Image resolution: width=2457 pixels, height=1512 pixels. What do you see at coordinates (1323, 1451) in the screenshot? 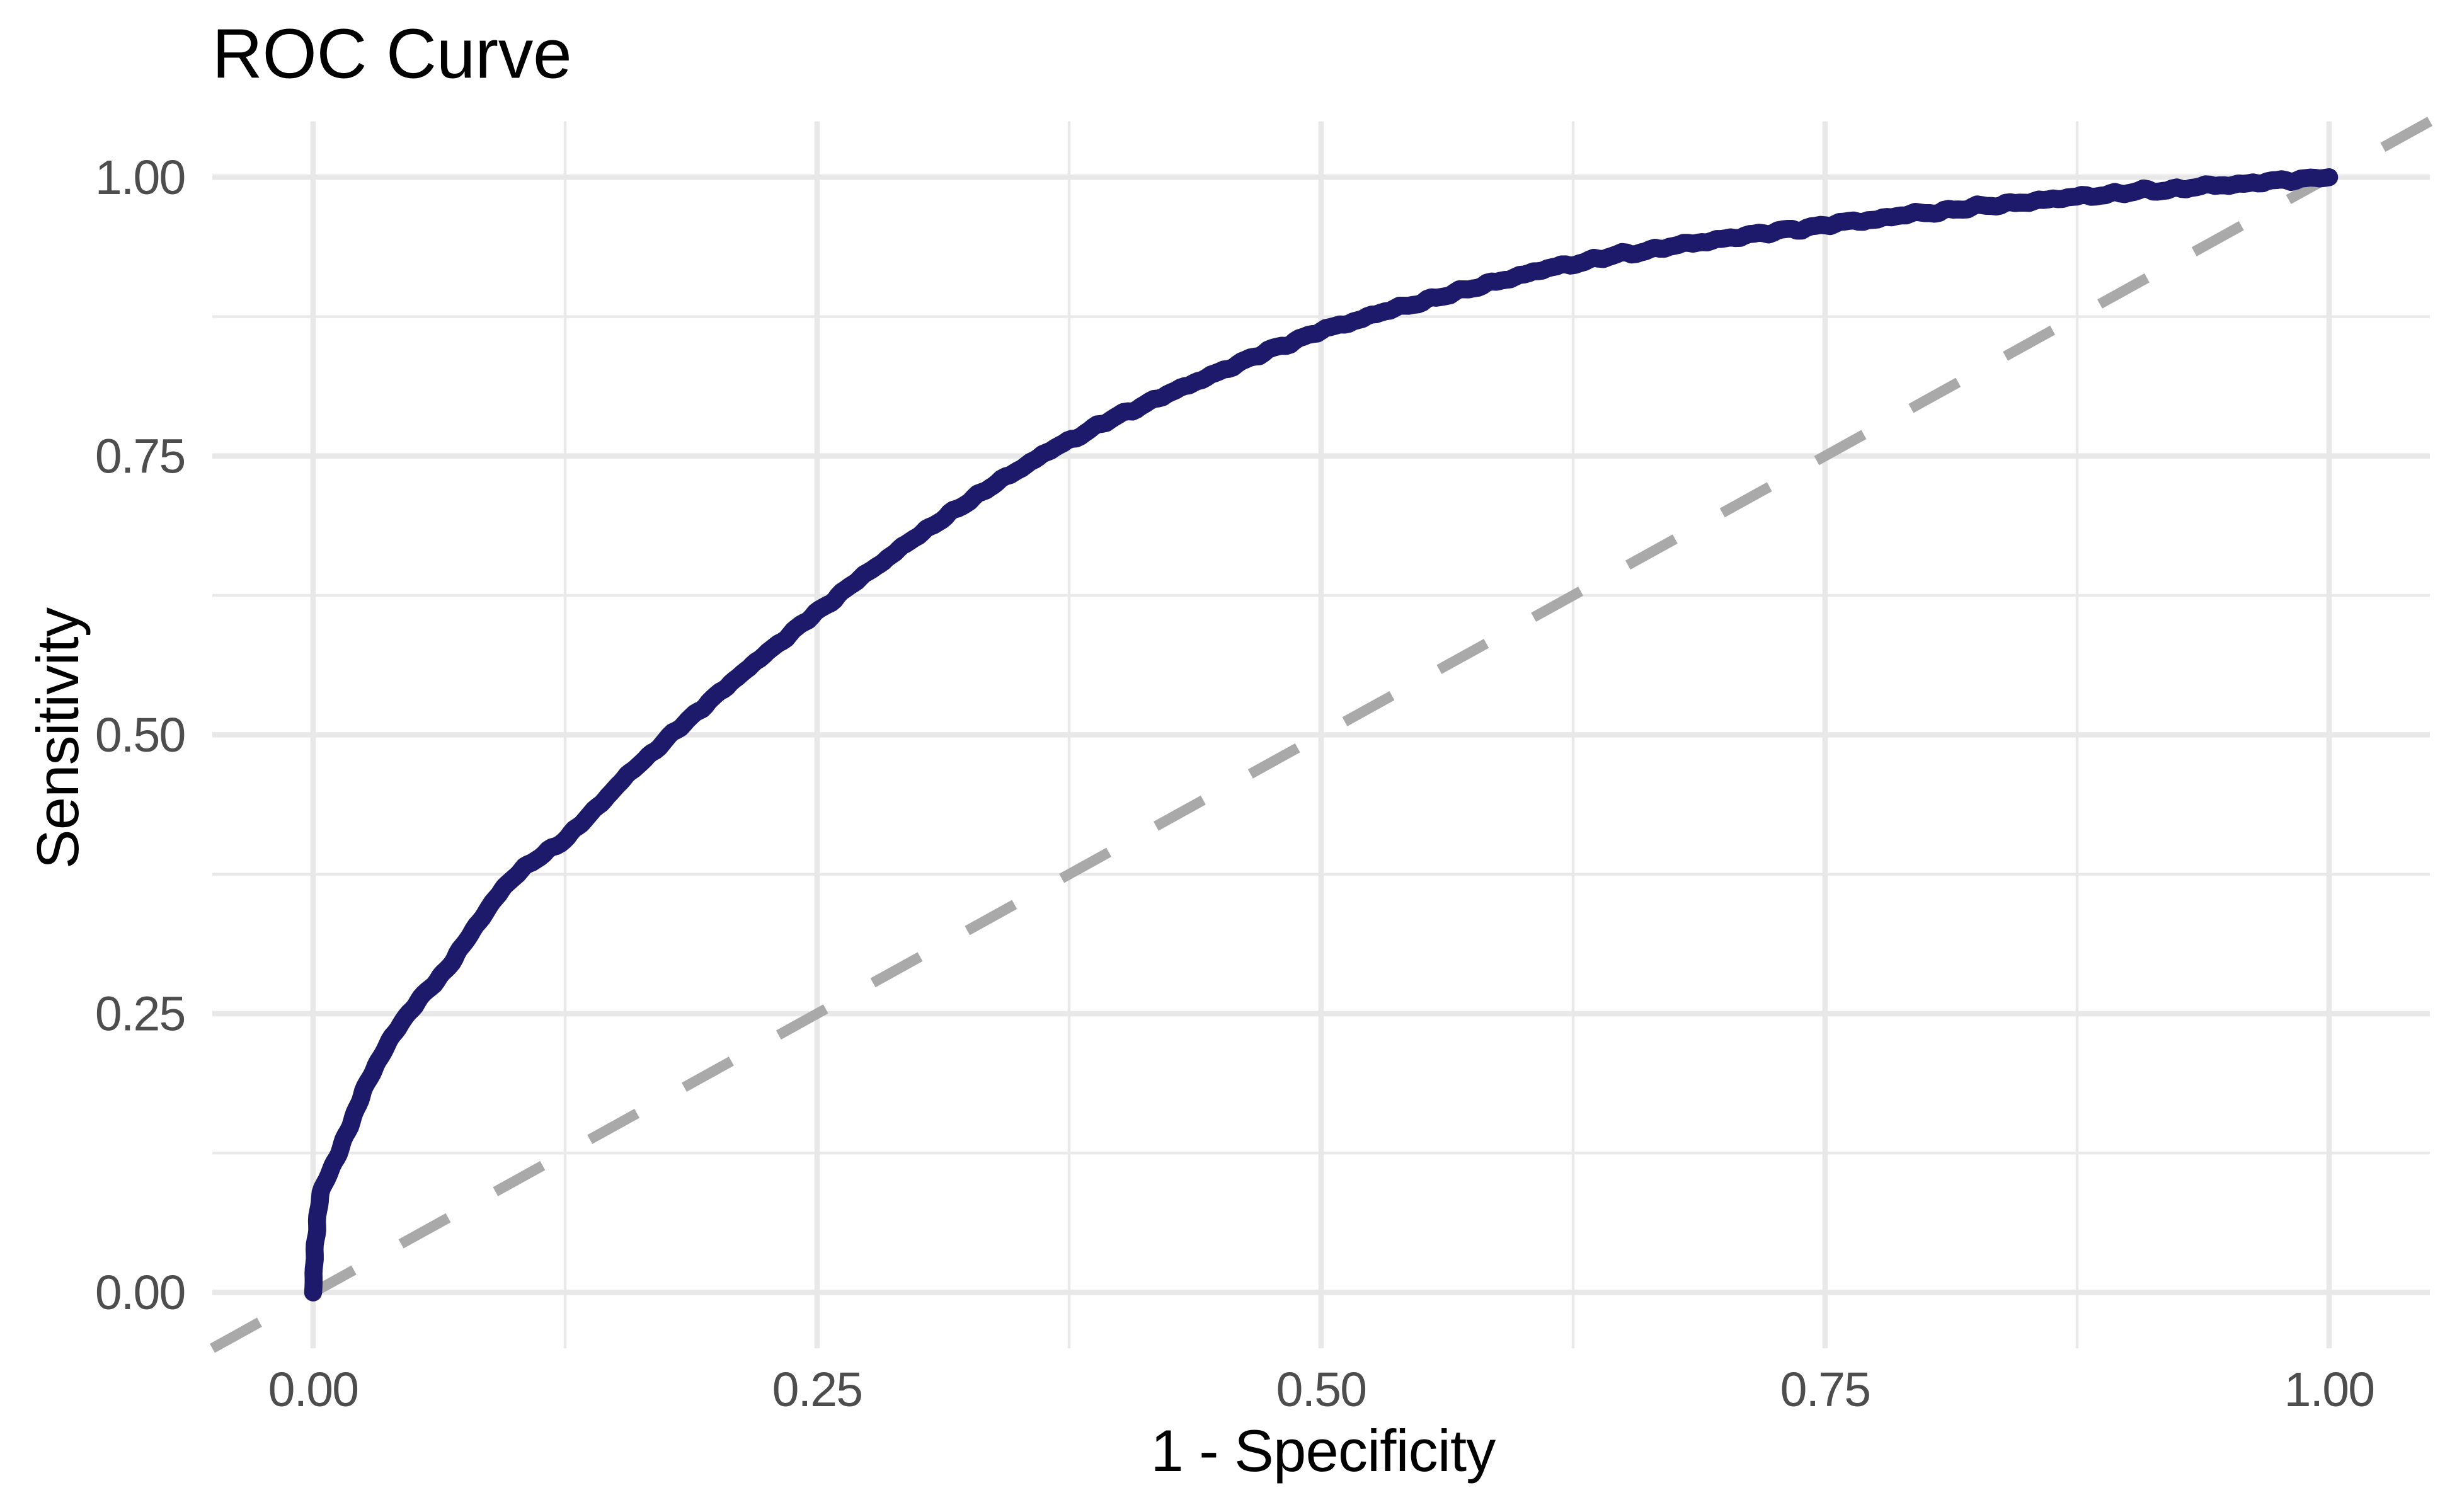
I see `svg-text: 1 - Specificity` at bounding box center [1323, 1451].